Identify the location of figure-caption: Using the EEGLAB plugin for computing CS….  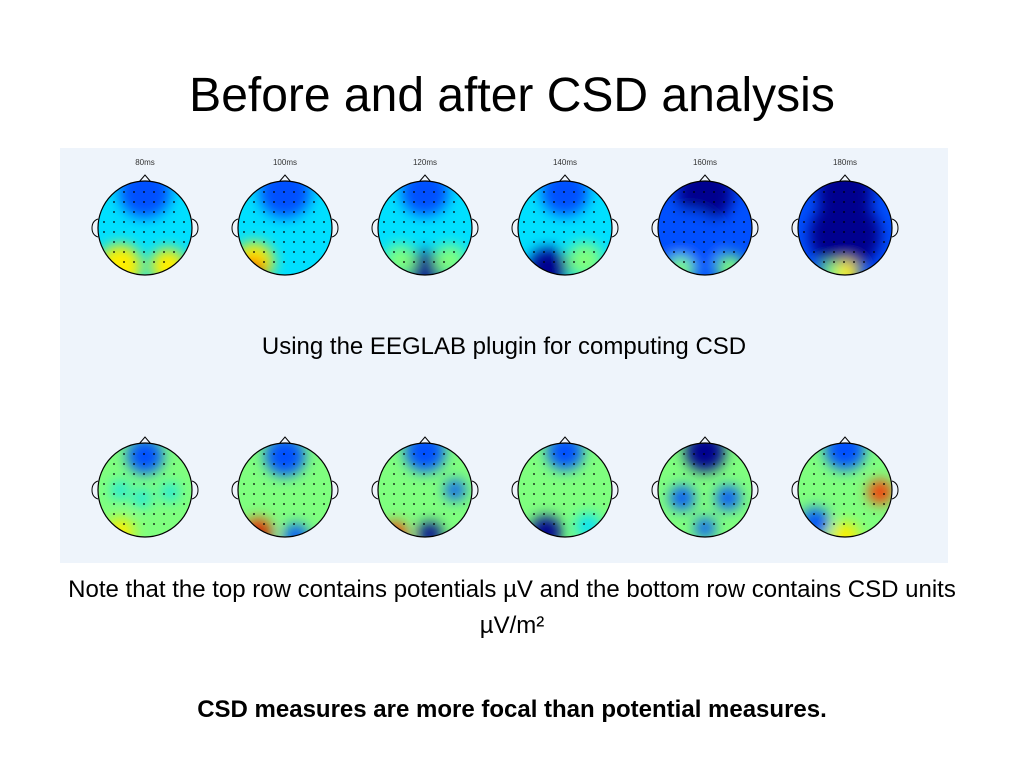
(504, 347).